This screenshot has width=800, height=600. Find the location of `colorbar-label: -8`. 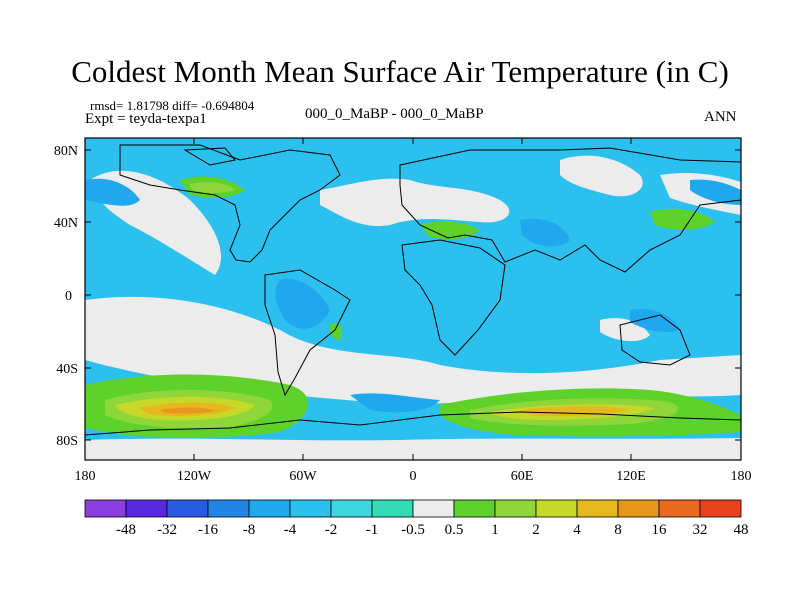

colorbar-label: -8 is located at coordinates (249, 530).